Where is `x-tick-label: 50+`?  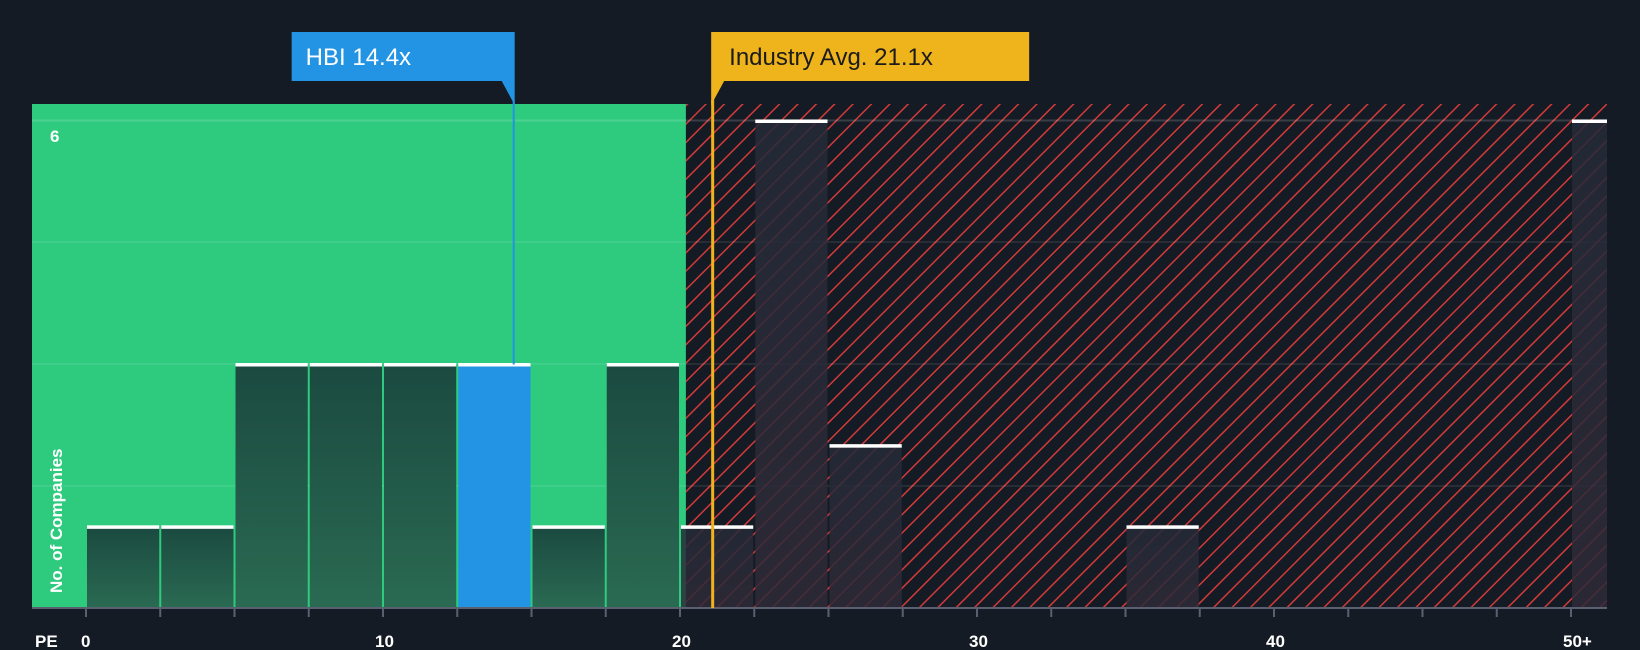
x-tick-label: 50+ is located at coordinates (1577, 641).